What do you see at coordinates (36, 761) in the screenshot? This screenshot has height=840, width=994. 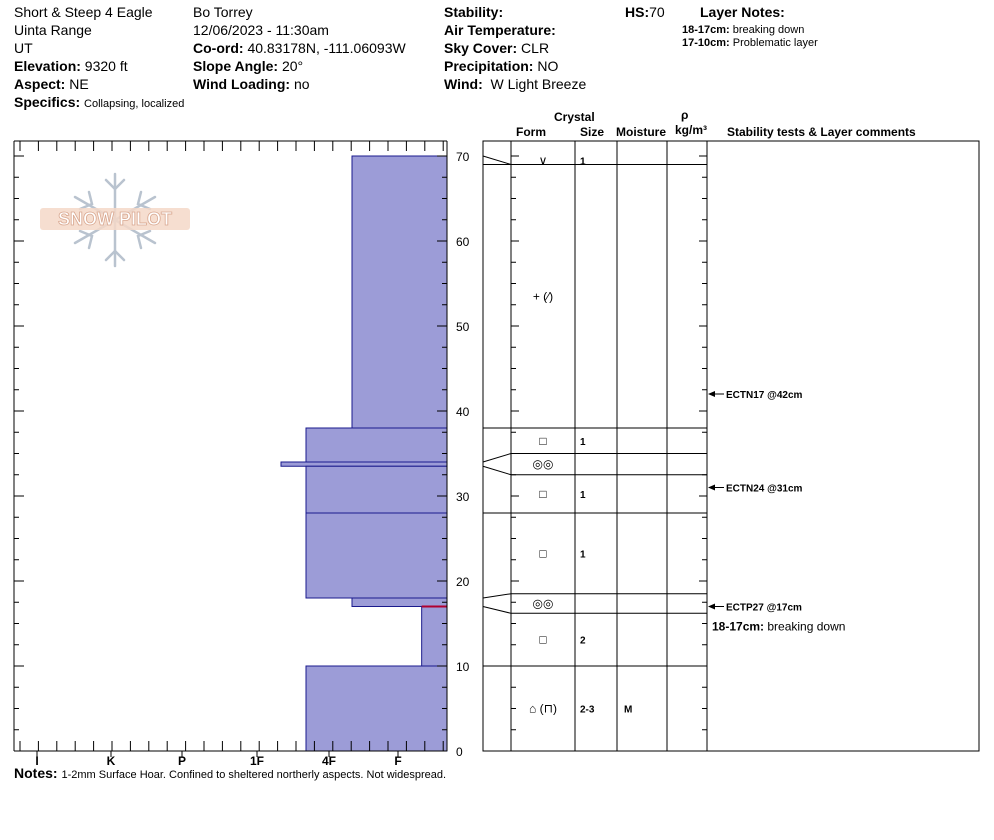 I see `hardness-tick-label: I` at bounding box center [36, 761].